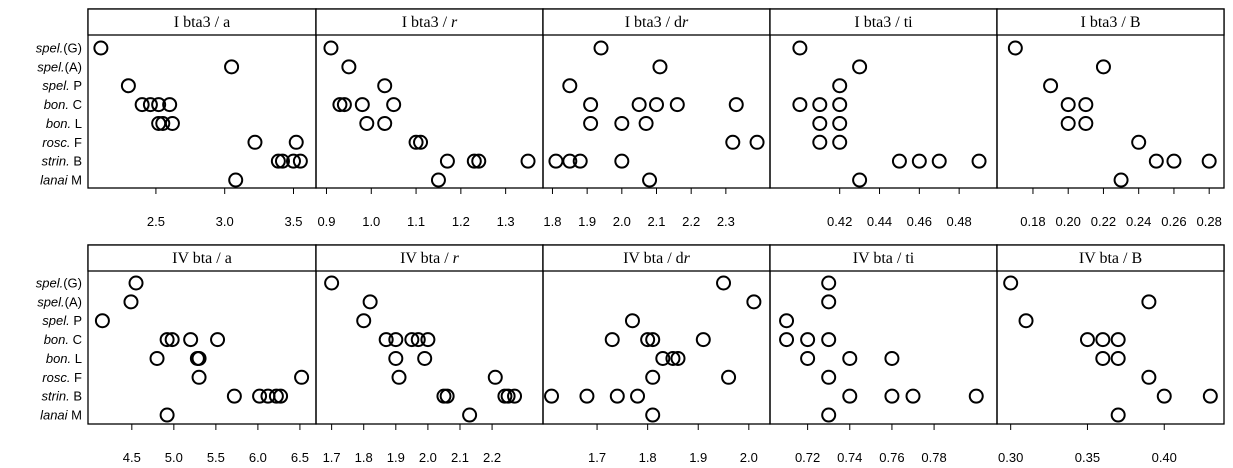 The width and height of the screenshot is (1233, 468). Describe the element at coordinates (1164, 457) in the screenshot. I see `x-tick-label: 0.40` at that location.